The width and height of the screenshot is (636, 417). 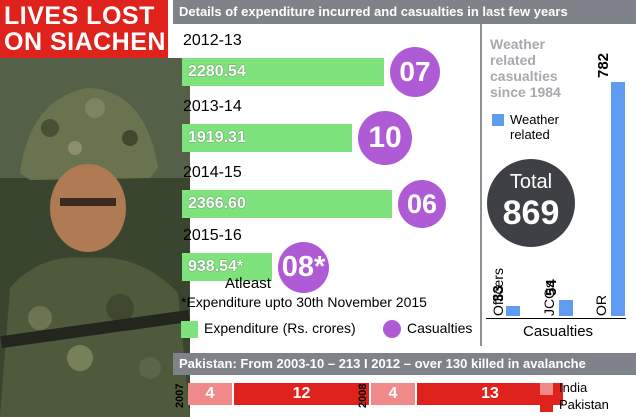 What do you see at coordinates (573, 387) in the screenshot?
I see `pak-legend-india-label: India` at bounding box center [573, 387].